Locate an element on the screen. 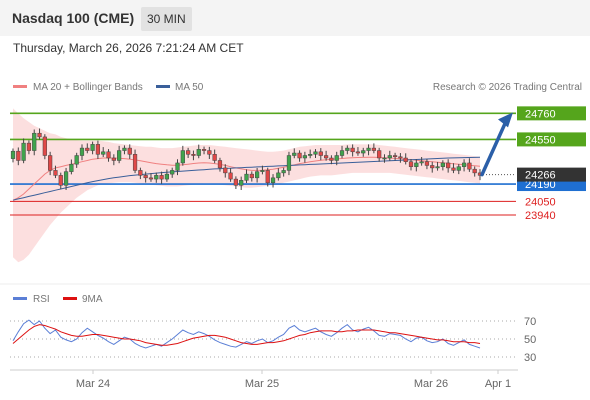 This screenshot has width=590, height=400. candlesticks is located at coordinates (246, 159).